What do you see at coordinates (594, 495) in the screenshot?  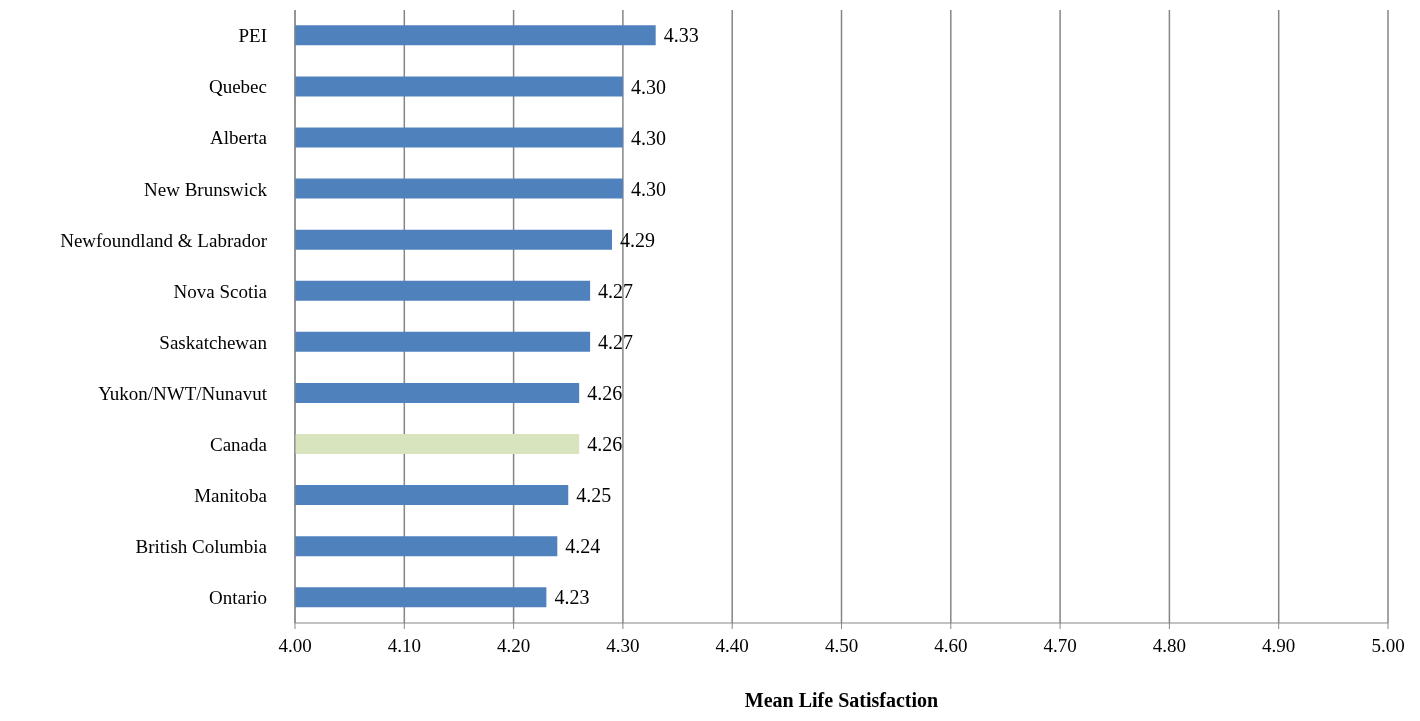 I see `data-label: 4.25` at bounding box center [594, 495].